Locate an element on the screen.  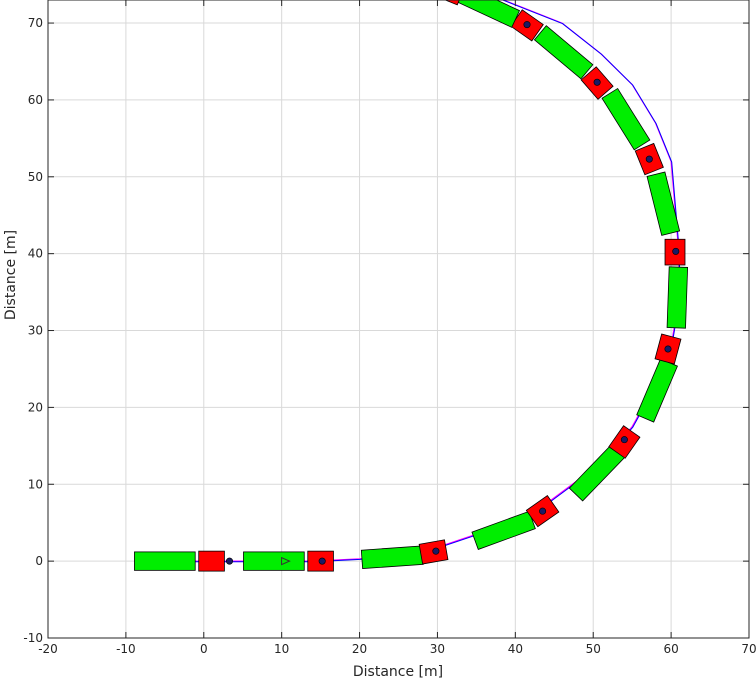
y-axis-label: Distance [m] is located at coordinates (11, 275).